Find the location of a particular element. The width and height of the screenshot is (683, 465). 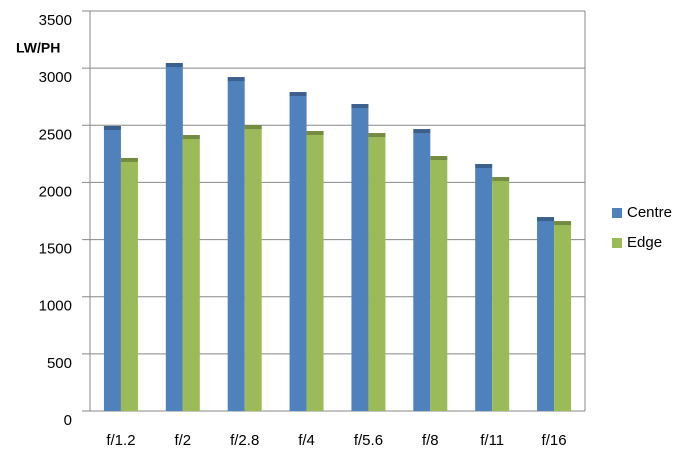

x-tick-label: f/2 is located at coordinates (182, 440).